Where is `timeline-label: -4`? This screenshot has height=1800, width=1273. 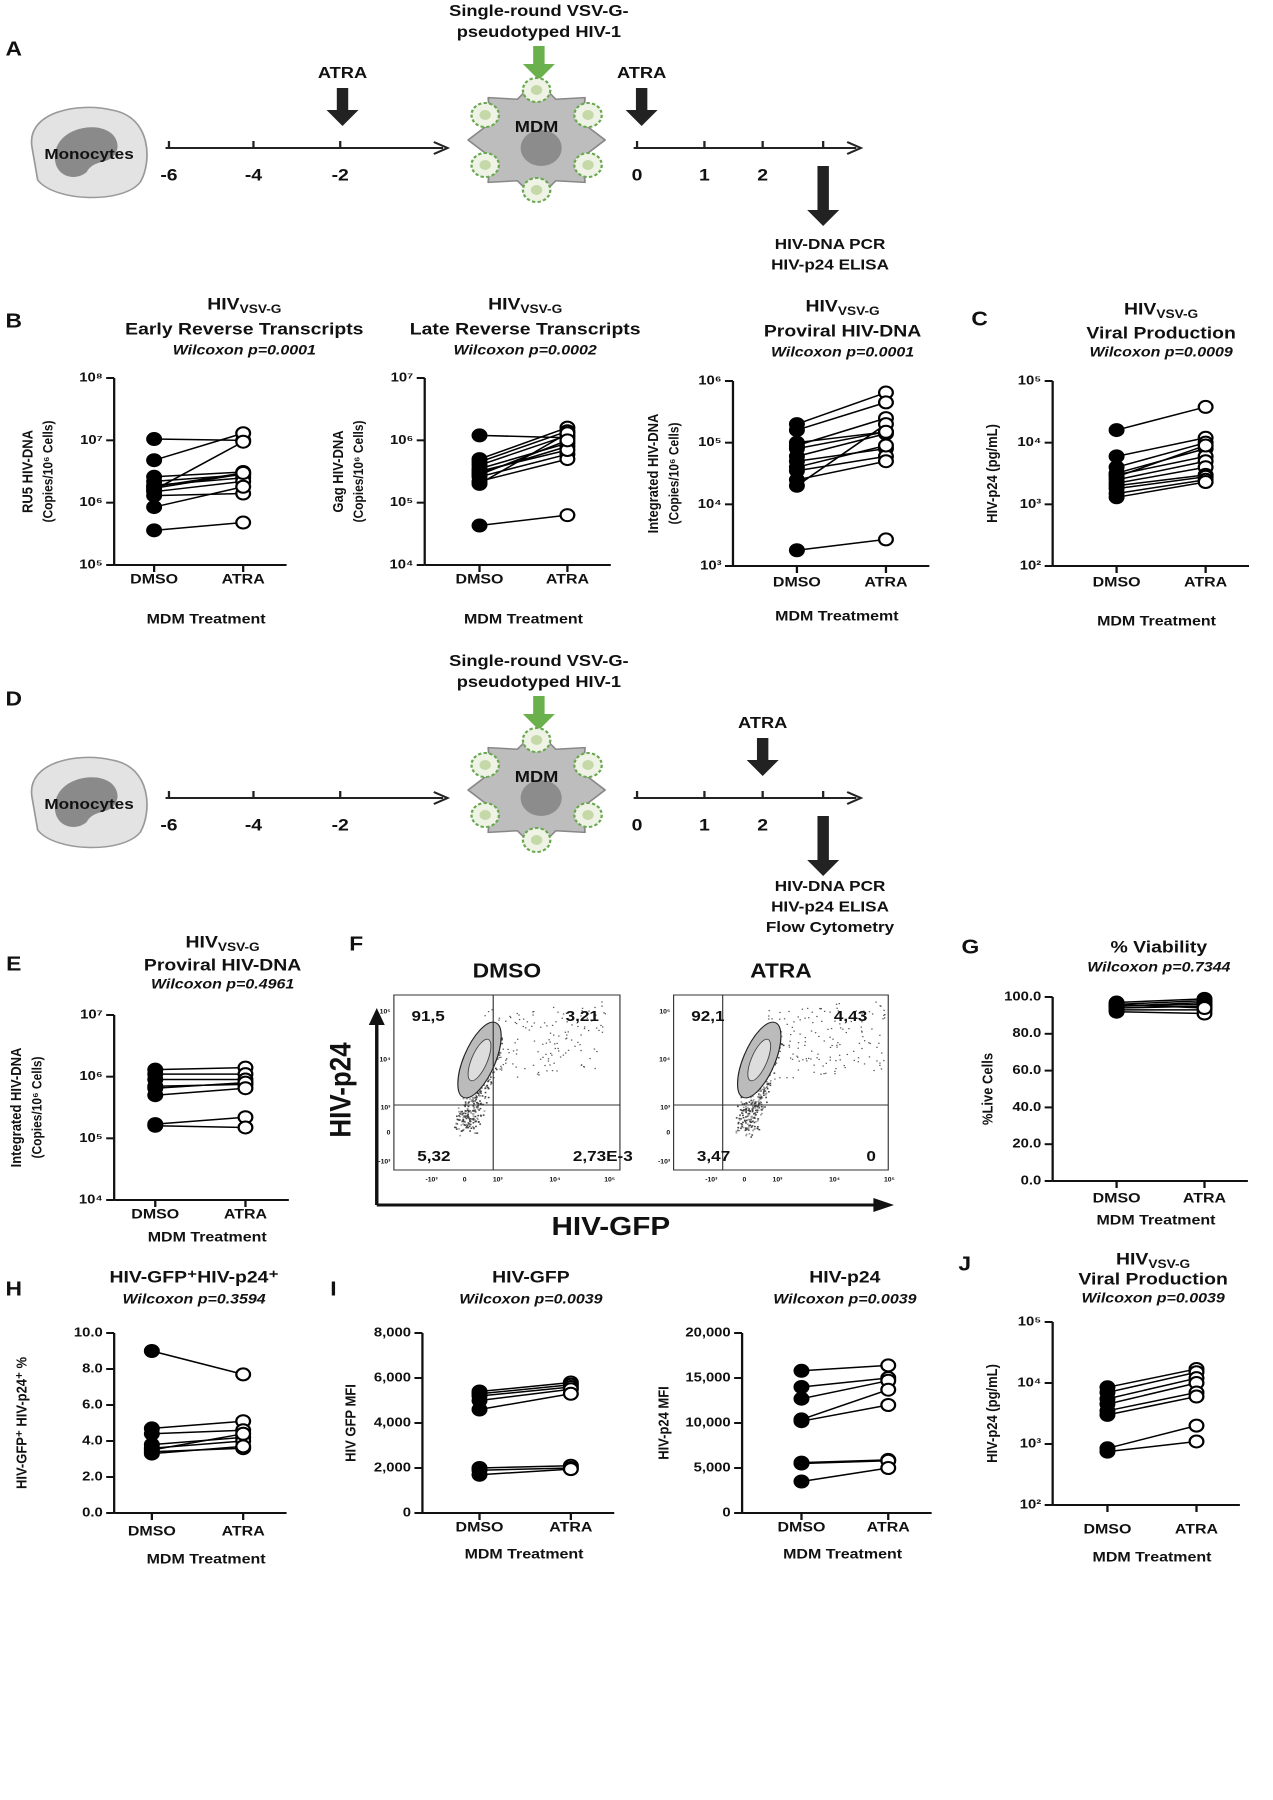 timeline-label: -4 is located at coordinates (254, 825).